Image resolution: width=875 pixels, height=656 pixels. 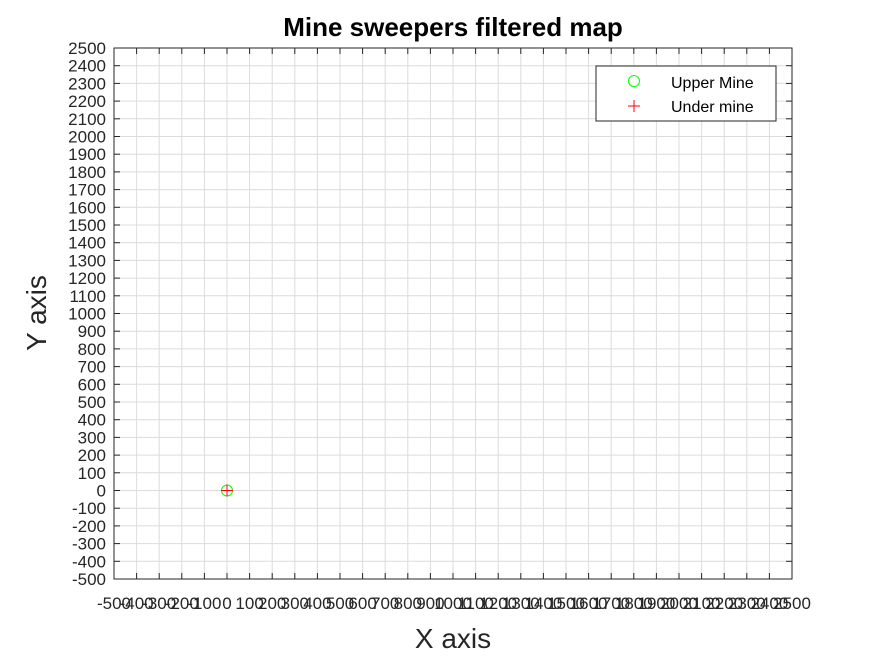 What do you see at coordinates (89, 561) in the screenshot?
I see `y-tick-label: -400` at bounding box center [89, 561].